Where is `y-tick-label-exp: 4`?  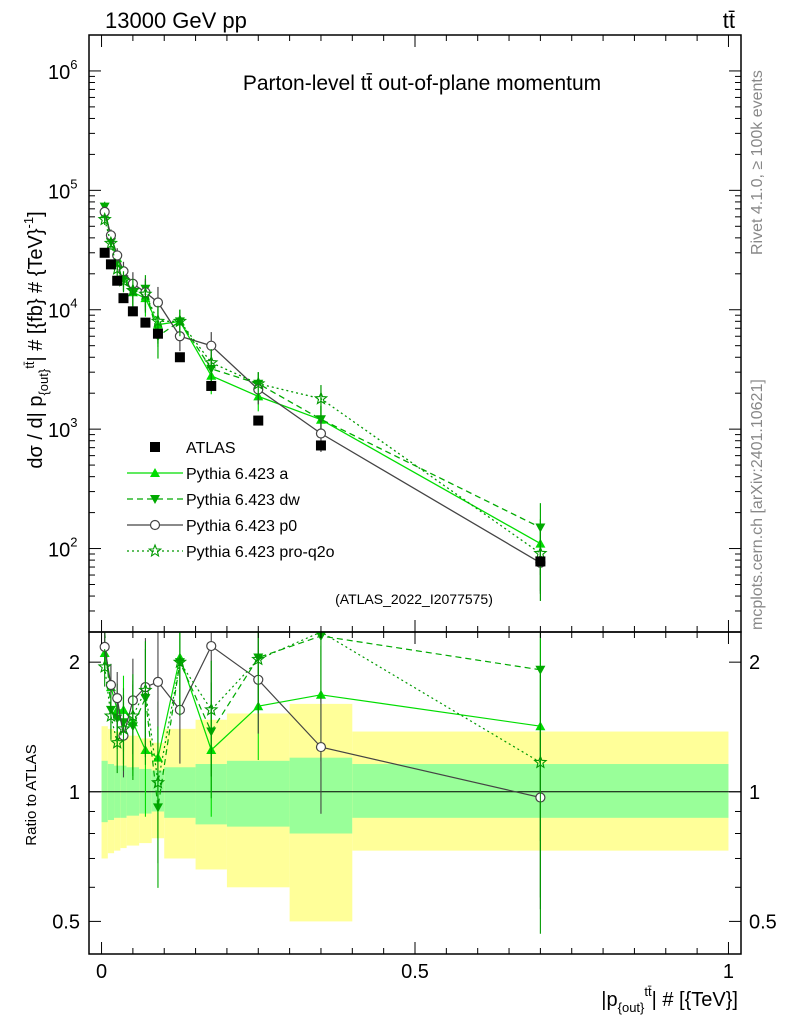 y-tick-label-exp: 4 is located at coordinates (73, 303).